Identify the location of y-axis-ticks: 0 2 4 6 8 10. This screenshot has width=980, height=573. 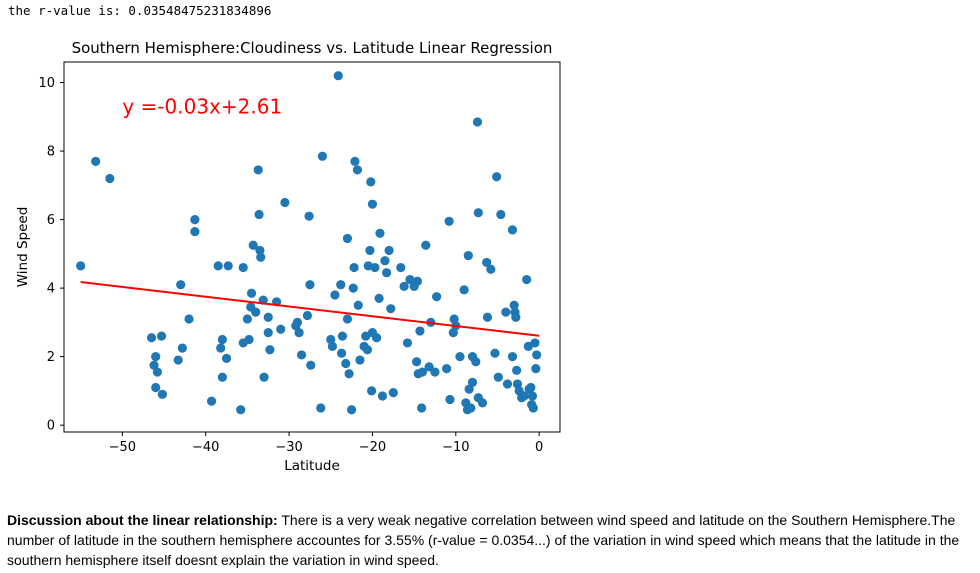
(51, 255).